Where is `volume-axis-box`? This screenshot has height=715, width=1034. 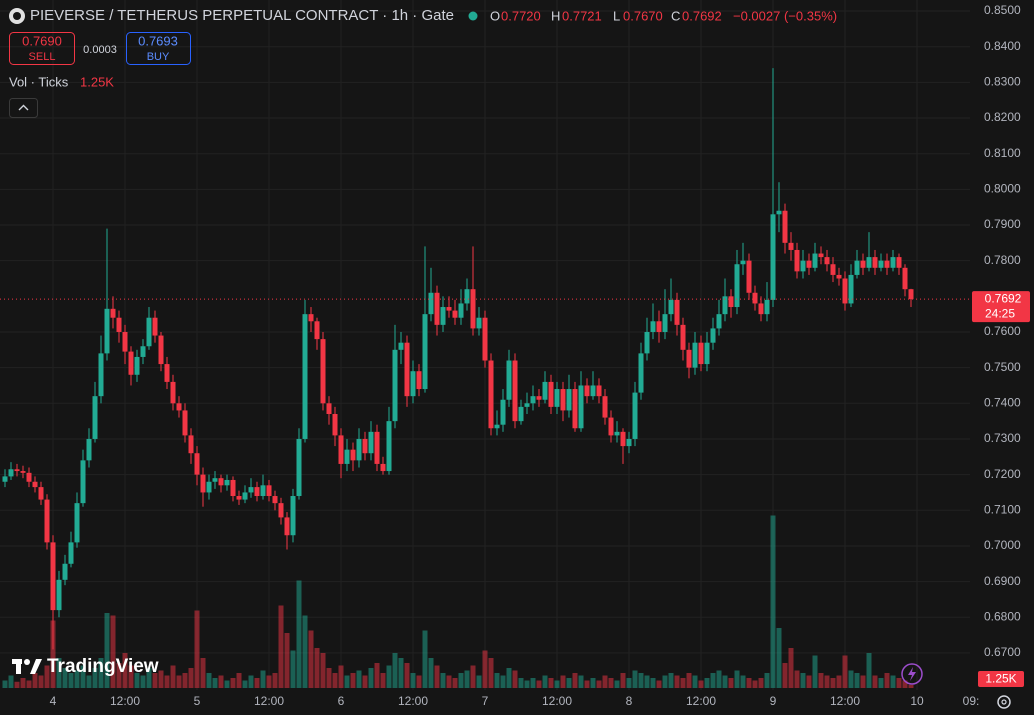 volume-axis-box is located at coordinates (1001, 679).